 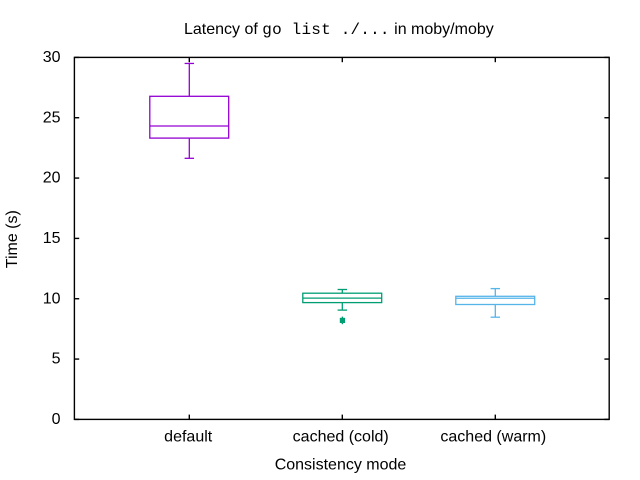 I want to click on svg-text: 15, so click(x=52, y=238).